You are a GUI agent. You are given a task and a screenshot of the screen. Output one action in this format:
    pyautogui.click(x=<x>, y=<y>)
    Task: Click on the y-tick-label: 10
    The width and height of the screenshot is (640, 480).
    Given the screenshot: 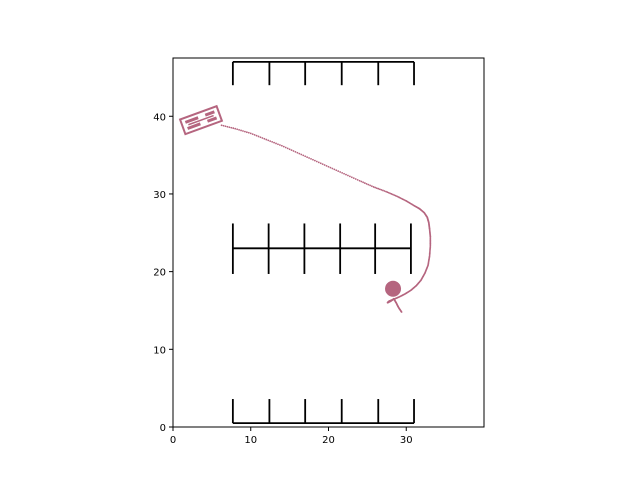 What is the action you would take?
    pyautogui.click(x=159, y=350)
    